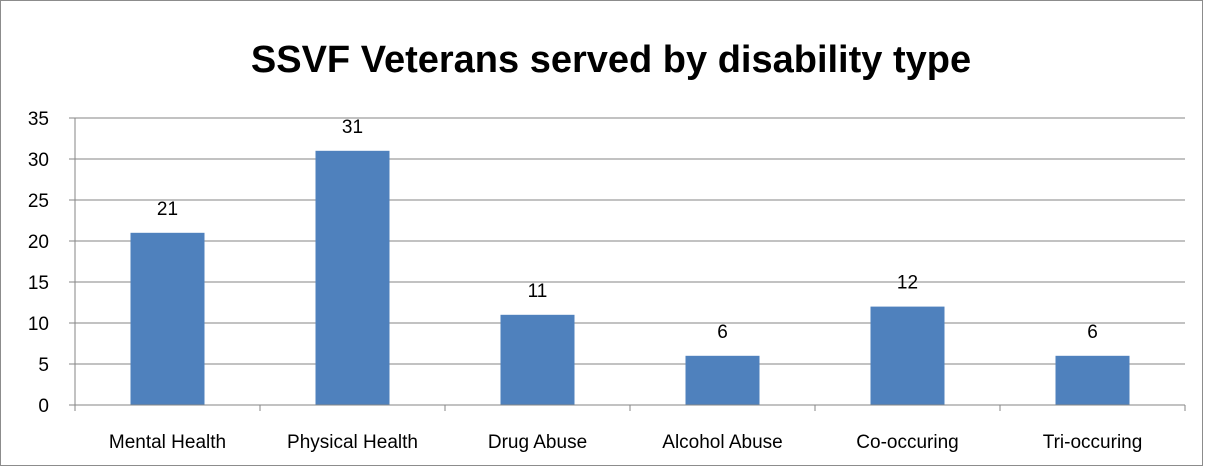 Image resolution: width=1205 pixels, height=470 pixels. Describe the element at coordinates (722, 380) in the screenshot. I see `bar-alcohol-abuse` at that location.